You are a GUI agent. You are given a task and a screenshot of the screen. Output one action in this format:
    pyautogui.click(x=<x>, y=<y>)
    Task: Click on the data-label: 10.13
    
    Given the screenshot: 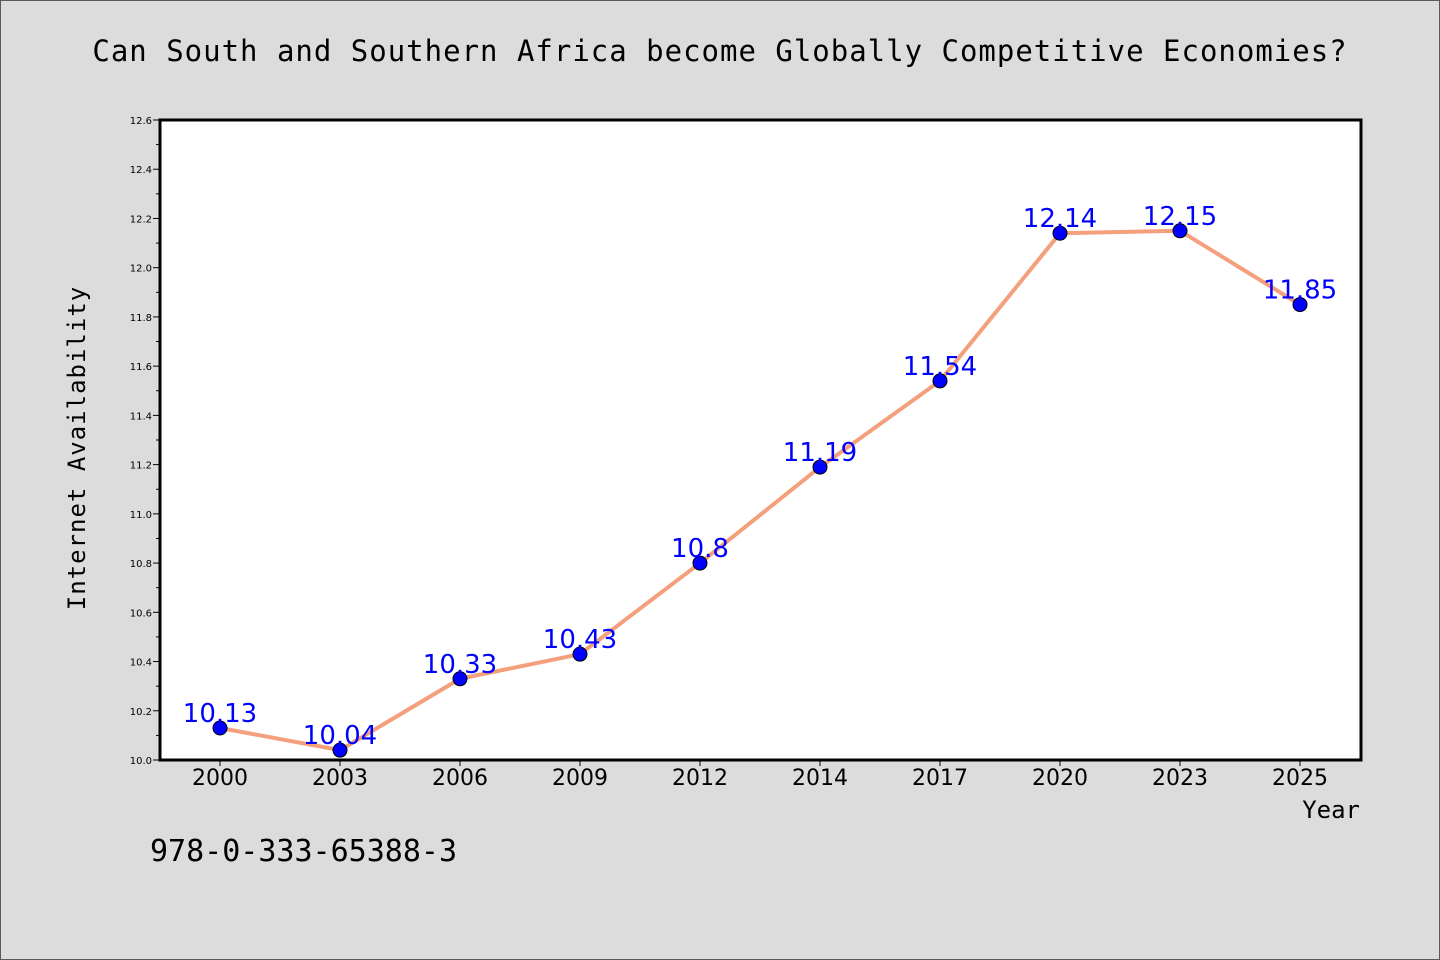 What is the action you would take?
    pyautogui.click(x=220, y=714)
    